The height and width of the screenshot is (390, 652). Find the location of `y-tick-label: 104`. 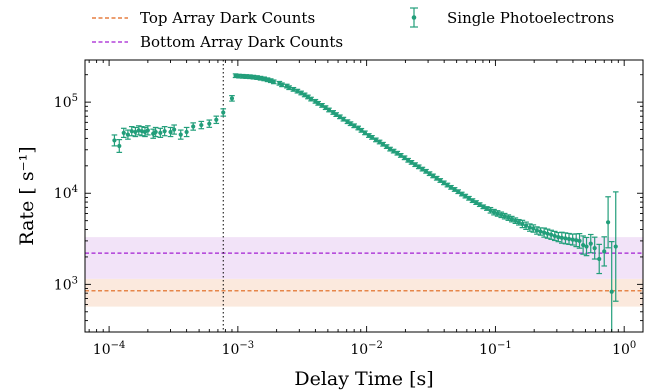

y-tick-label: 104 is located at coordinates (66, 193).